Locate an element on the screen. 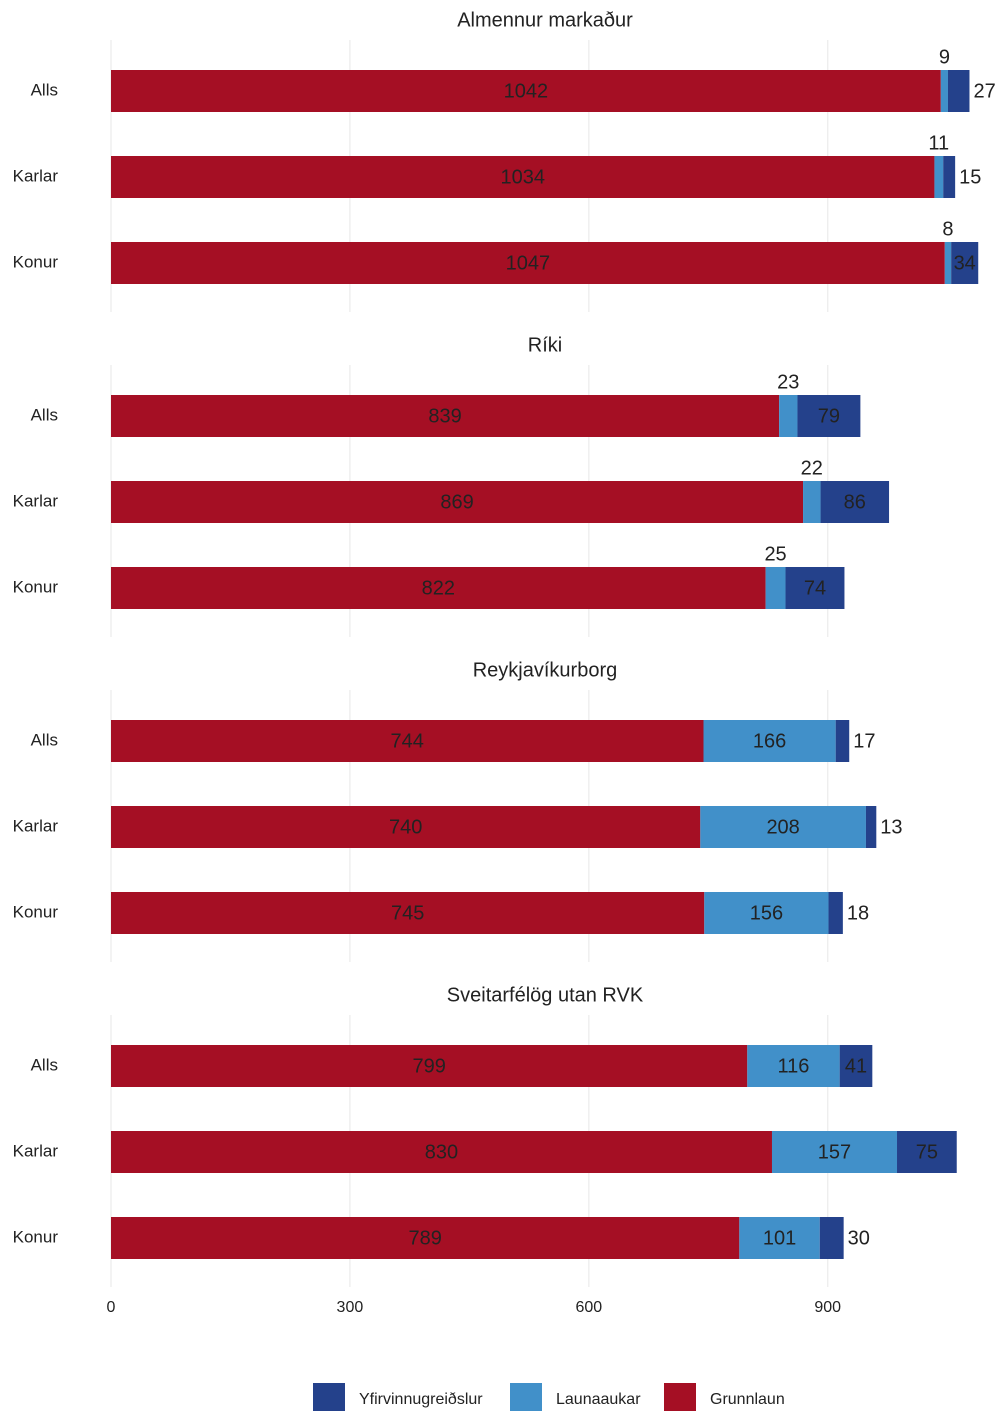  value-label: 740 is located at coordinates (405, 827).